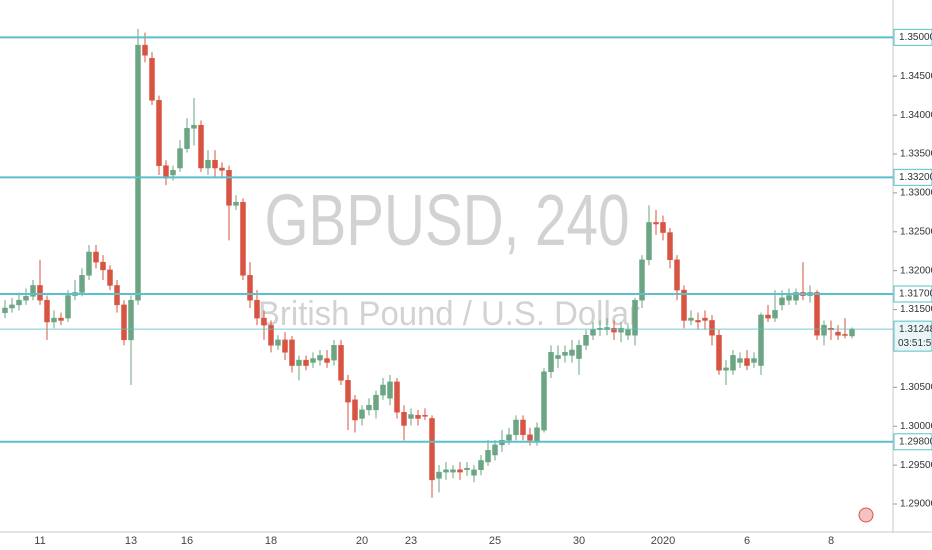 This screenshot has width=932, height=550. I want to click on x-tick-label: 8, so click(831, 541).